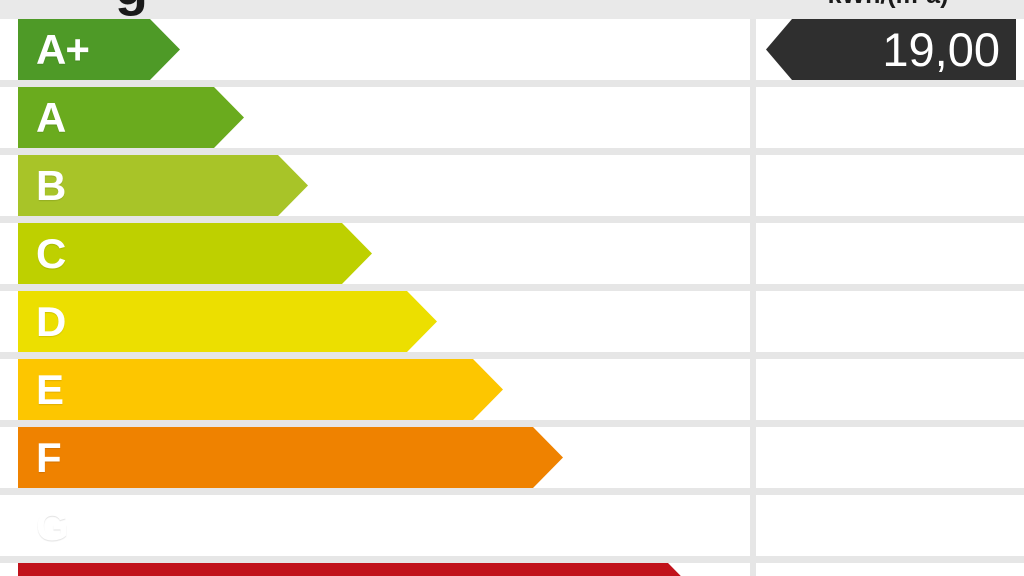  I want to click on header-title-clipped: g, so click(131, 7).